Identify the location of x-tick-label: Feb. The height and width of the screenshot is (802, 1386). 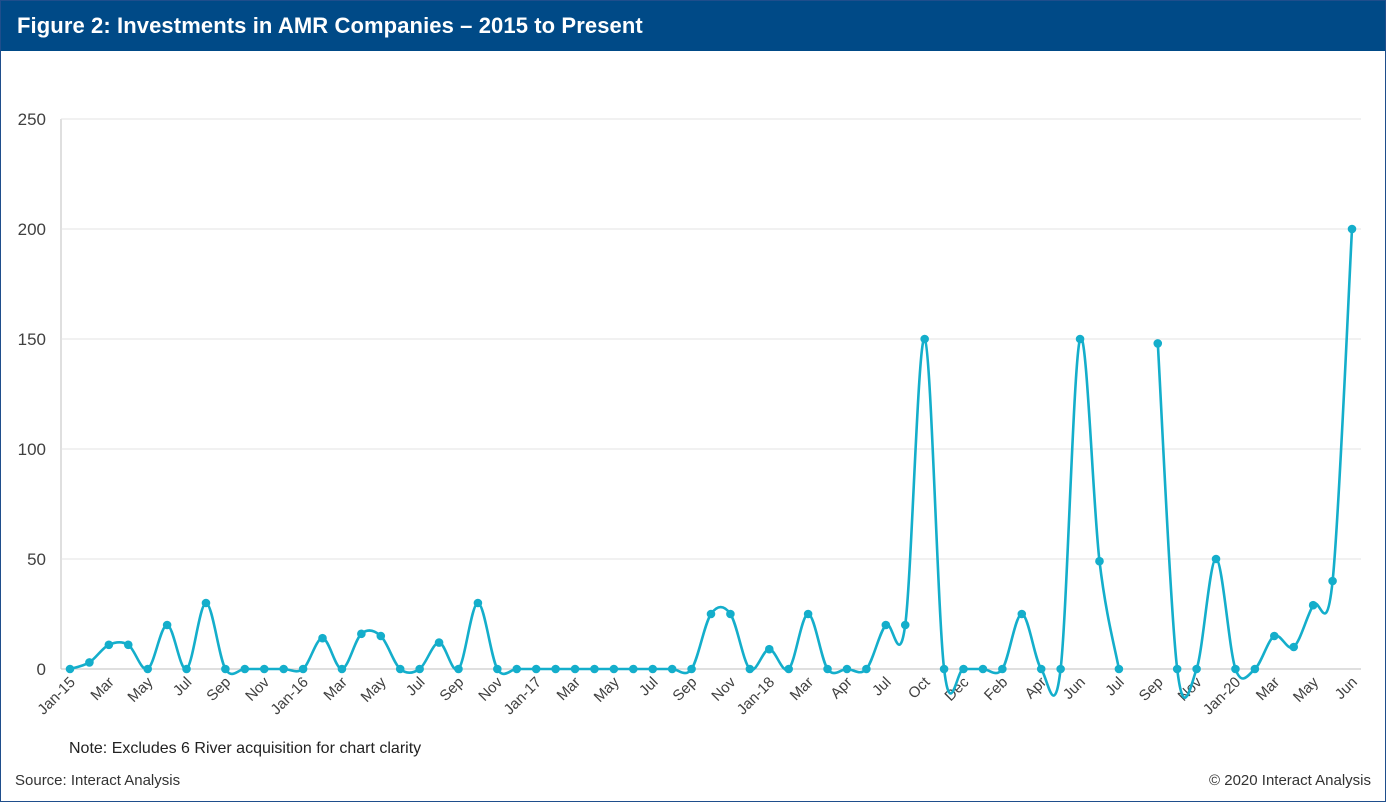
(996, 689).